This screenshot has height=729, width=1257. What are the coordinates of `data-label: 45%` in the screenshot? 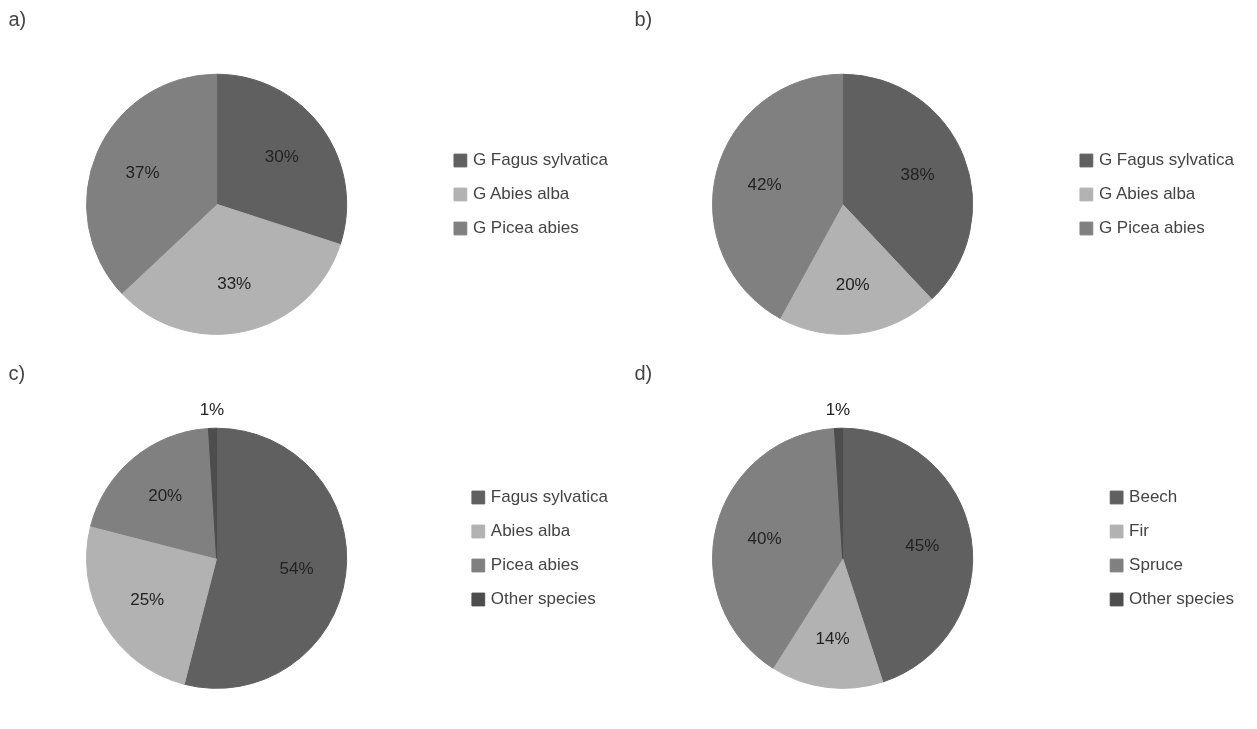 It's located at (922, 546).